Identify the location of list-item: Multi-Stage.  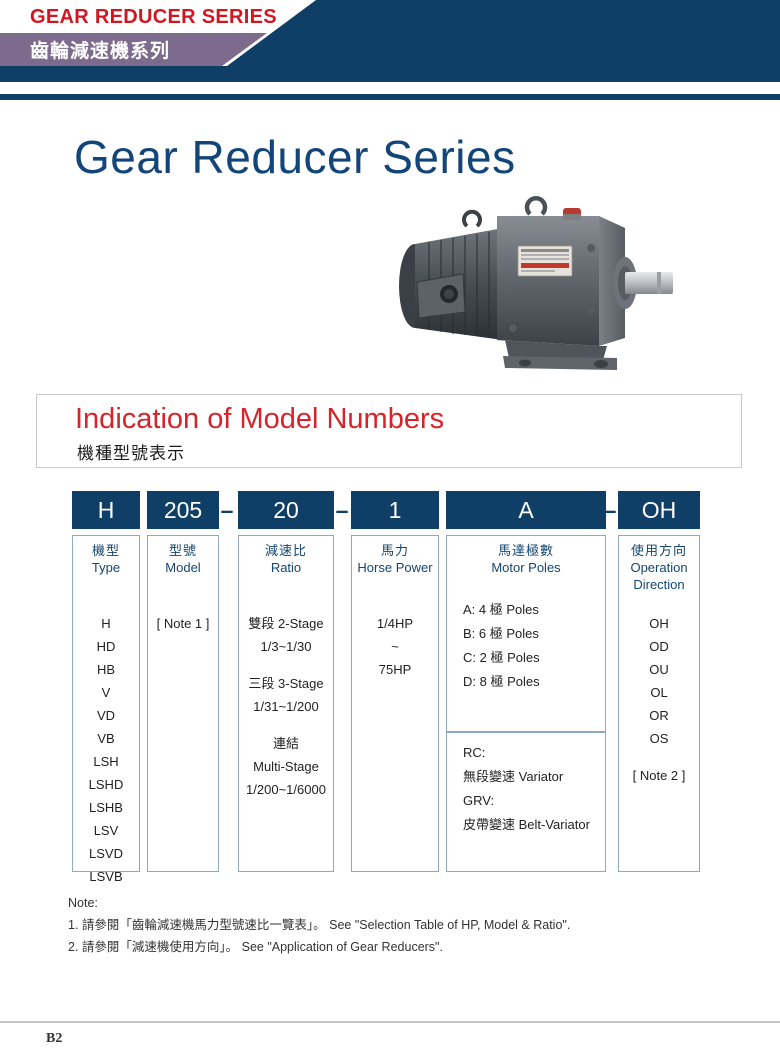
(286, 766).